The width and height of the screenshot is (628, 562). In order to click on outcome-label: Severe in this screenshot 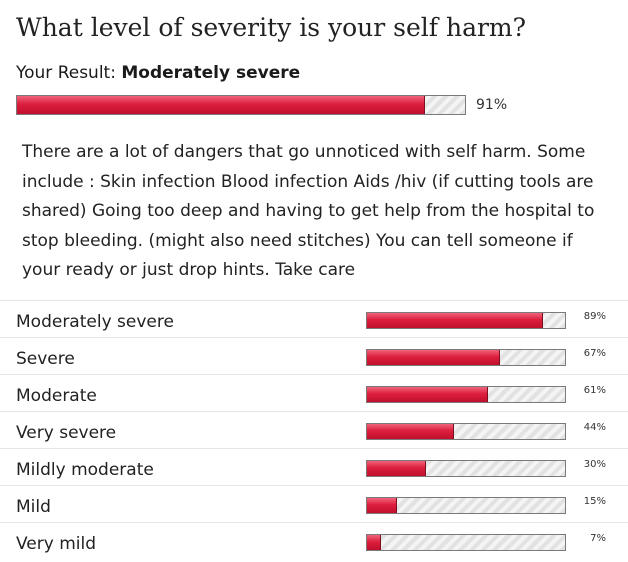, I will do `click(45, 359)`.